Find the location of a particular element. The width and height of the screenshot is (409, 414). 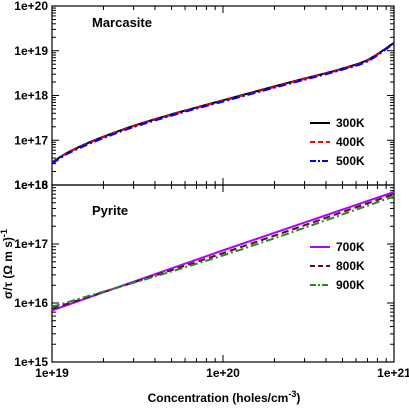

y-axis-title-sup: -1 is located at coordinates (4, 233).